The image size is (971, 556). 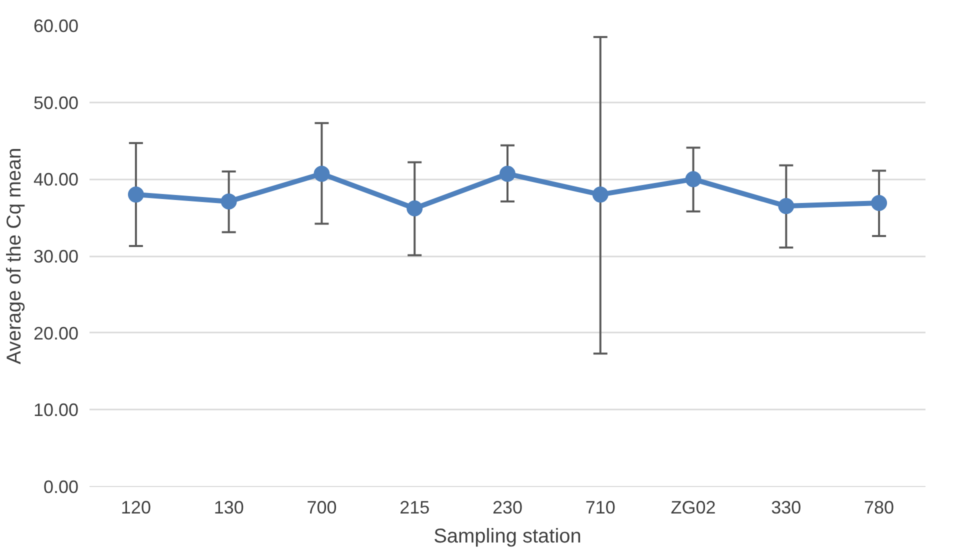 What do you see at coordinates (61, 487) in the screenshot?
I see `y-tick-label: 0.00` at bounding box center [61, 487].